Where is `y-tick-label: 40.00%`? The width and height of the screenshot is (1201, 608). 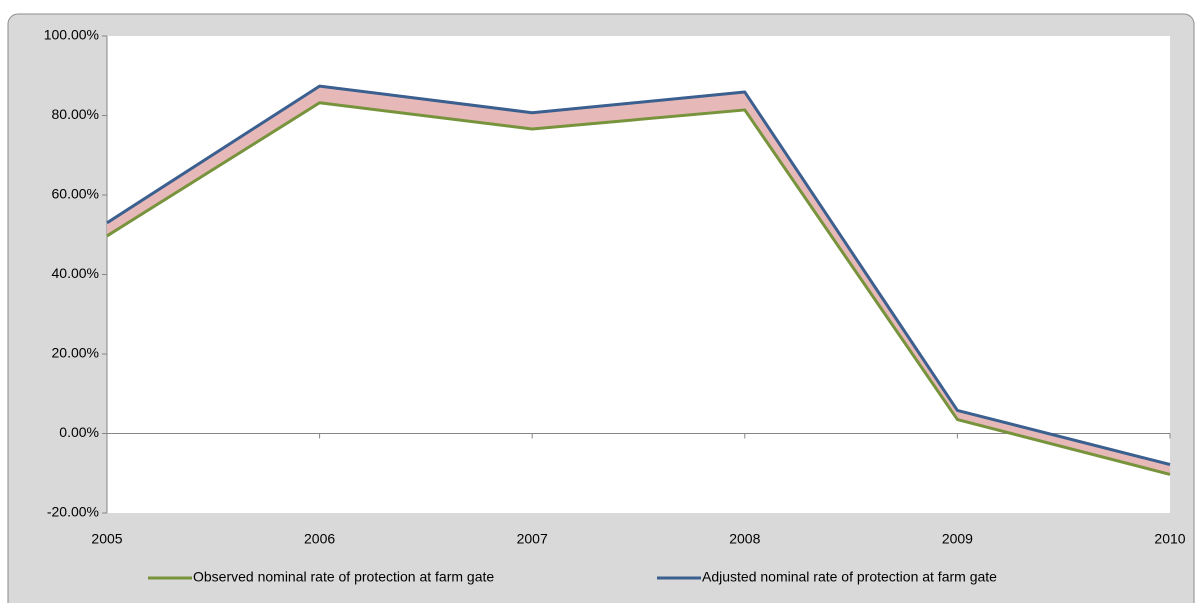
y-tick-label: 40.00% is located at coordinates (75, 273).